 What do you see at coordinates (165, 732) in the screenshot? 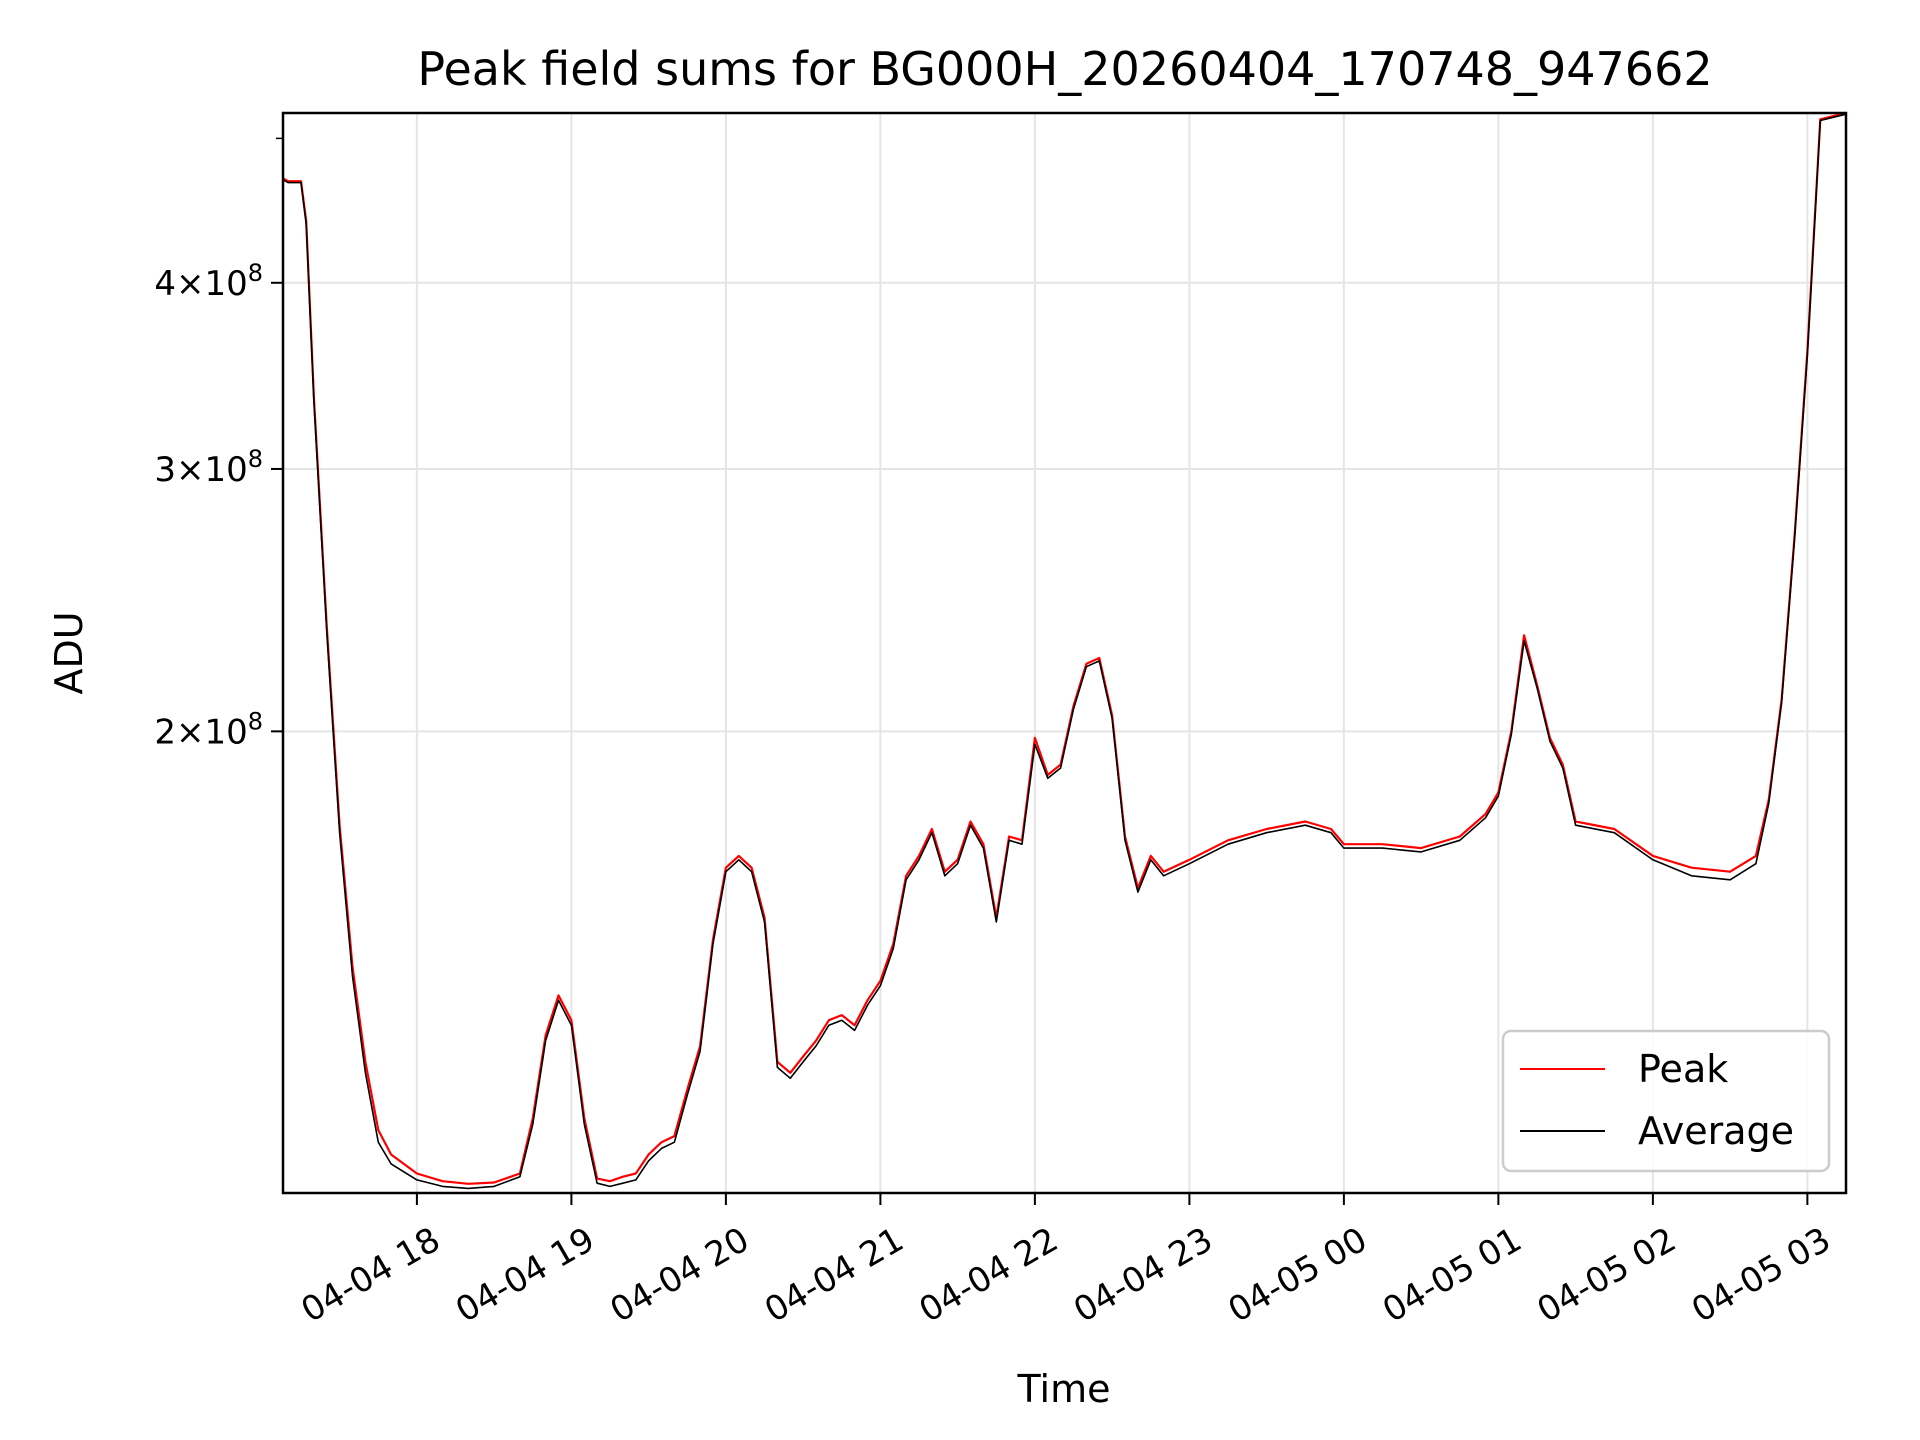
I see `y-tick-mantissa: 2` at bounding box center [165, 732].